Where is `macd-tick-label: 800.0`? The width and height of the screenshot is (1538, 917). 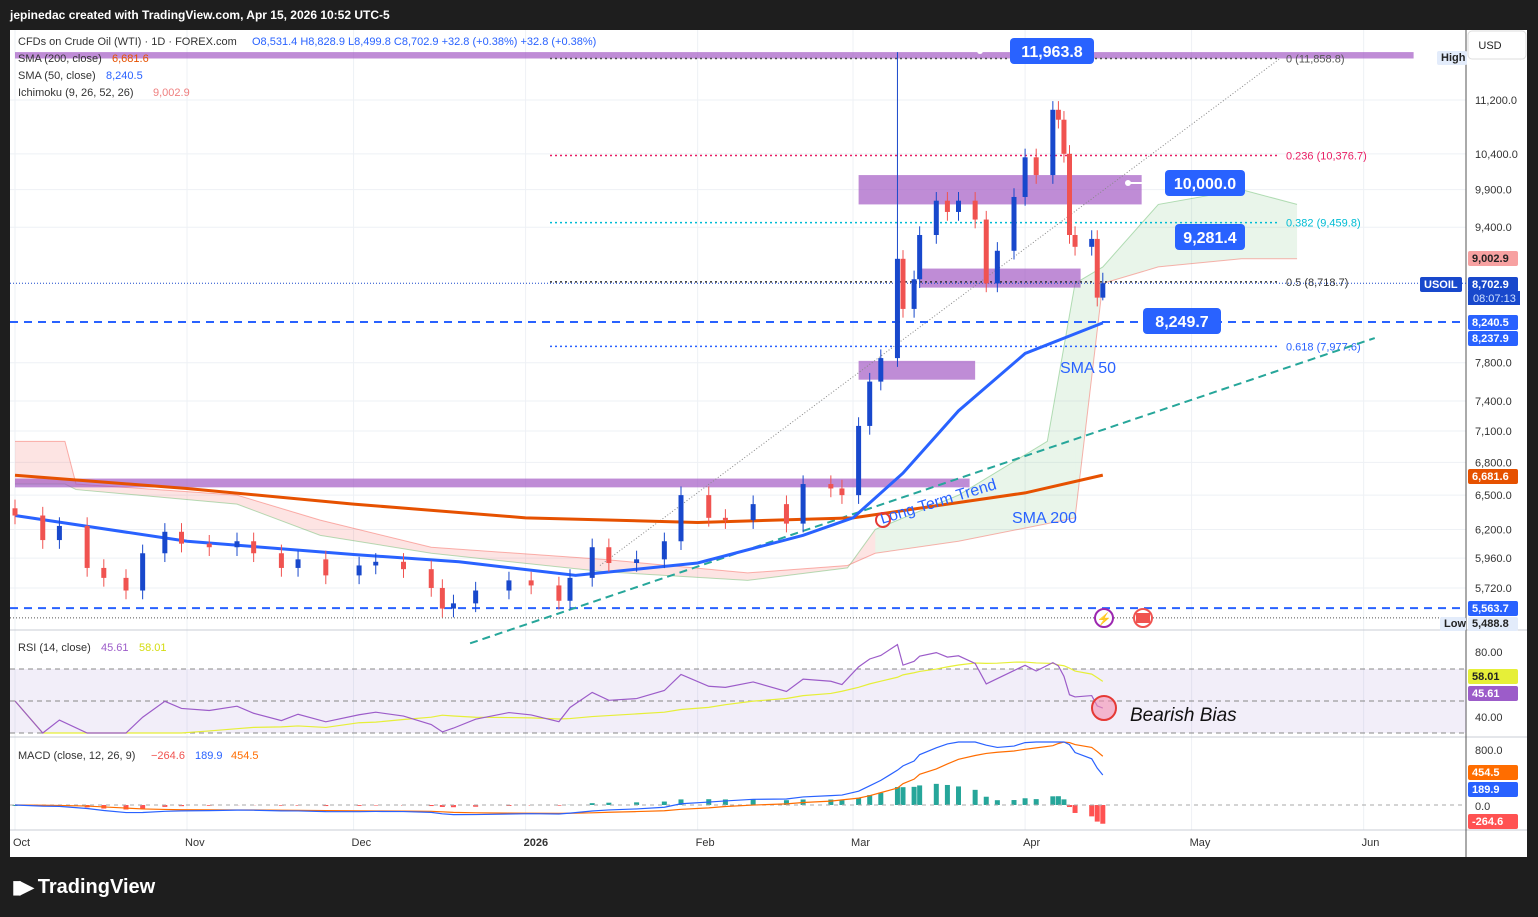
macd-tick-label: 800.0 is located at coordinates (1489, 751).